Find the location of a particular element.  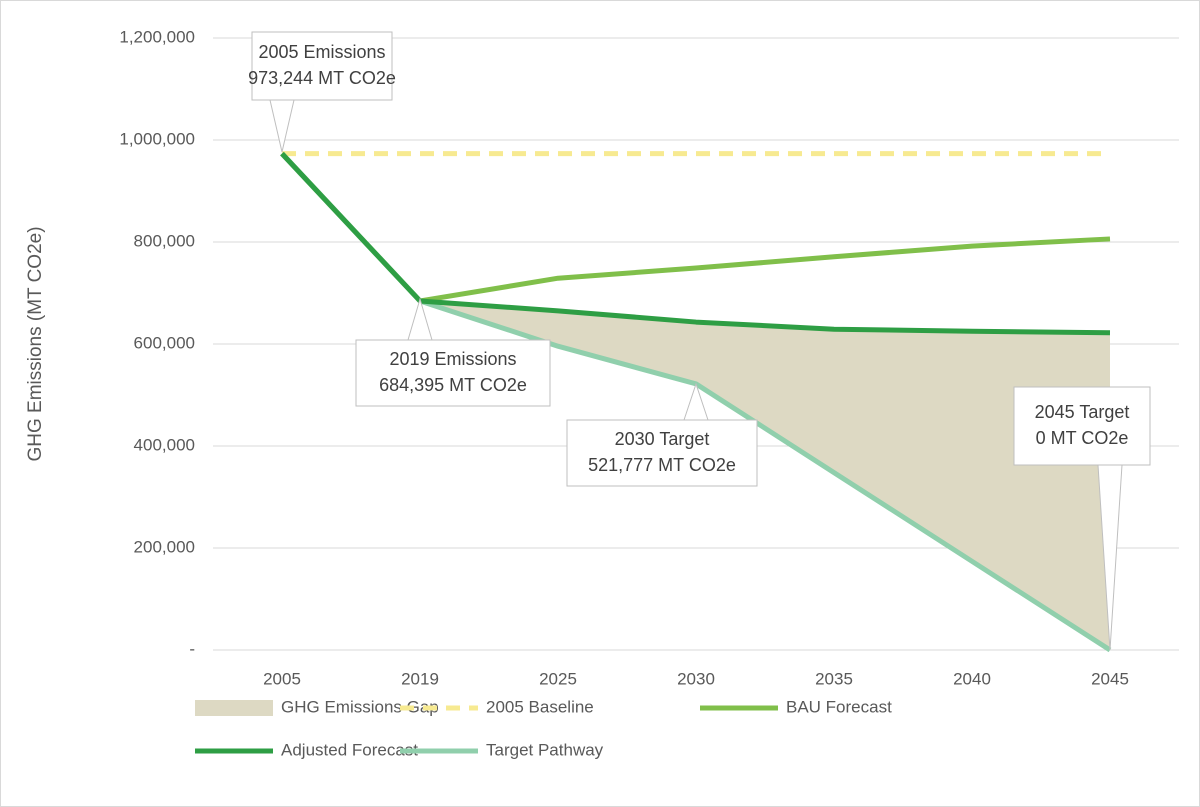

callout-pointer is located at coordinates (282, 126).